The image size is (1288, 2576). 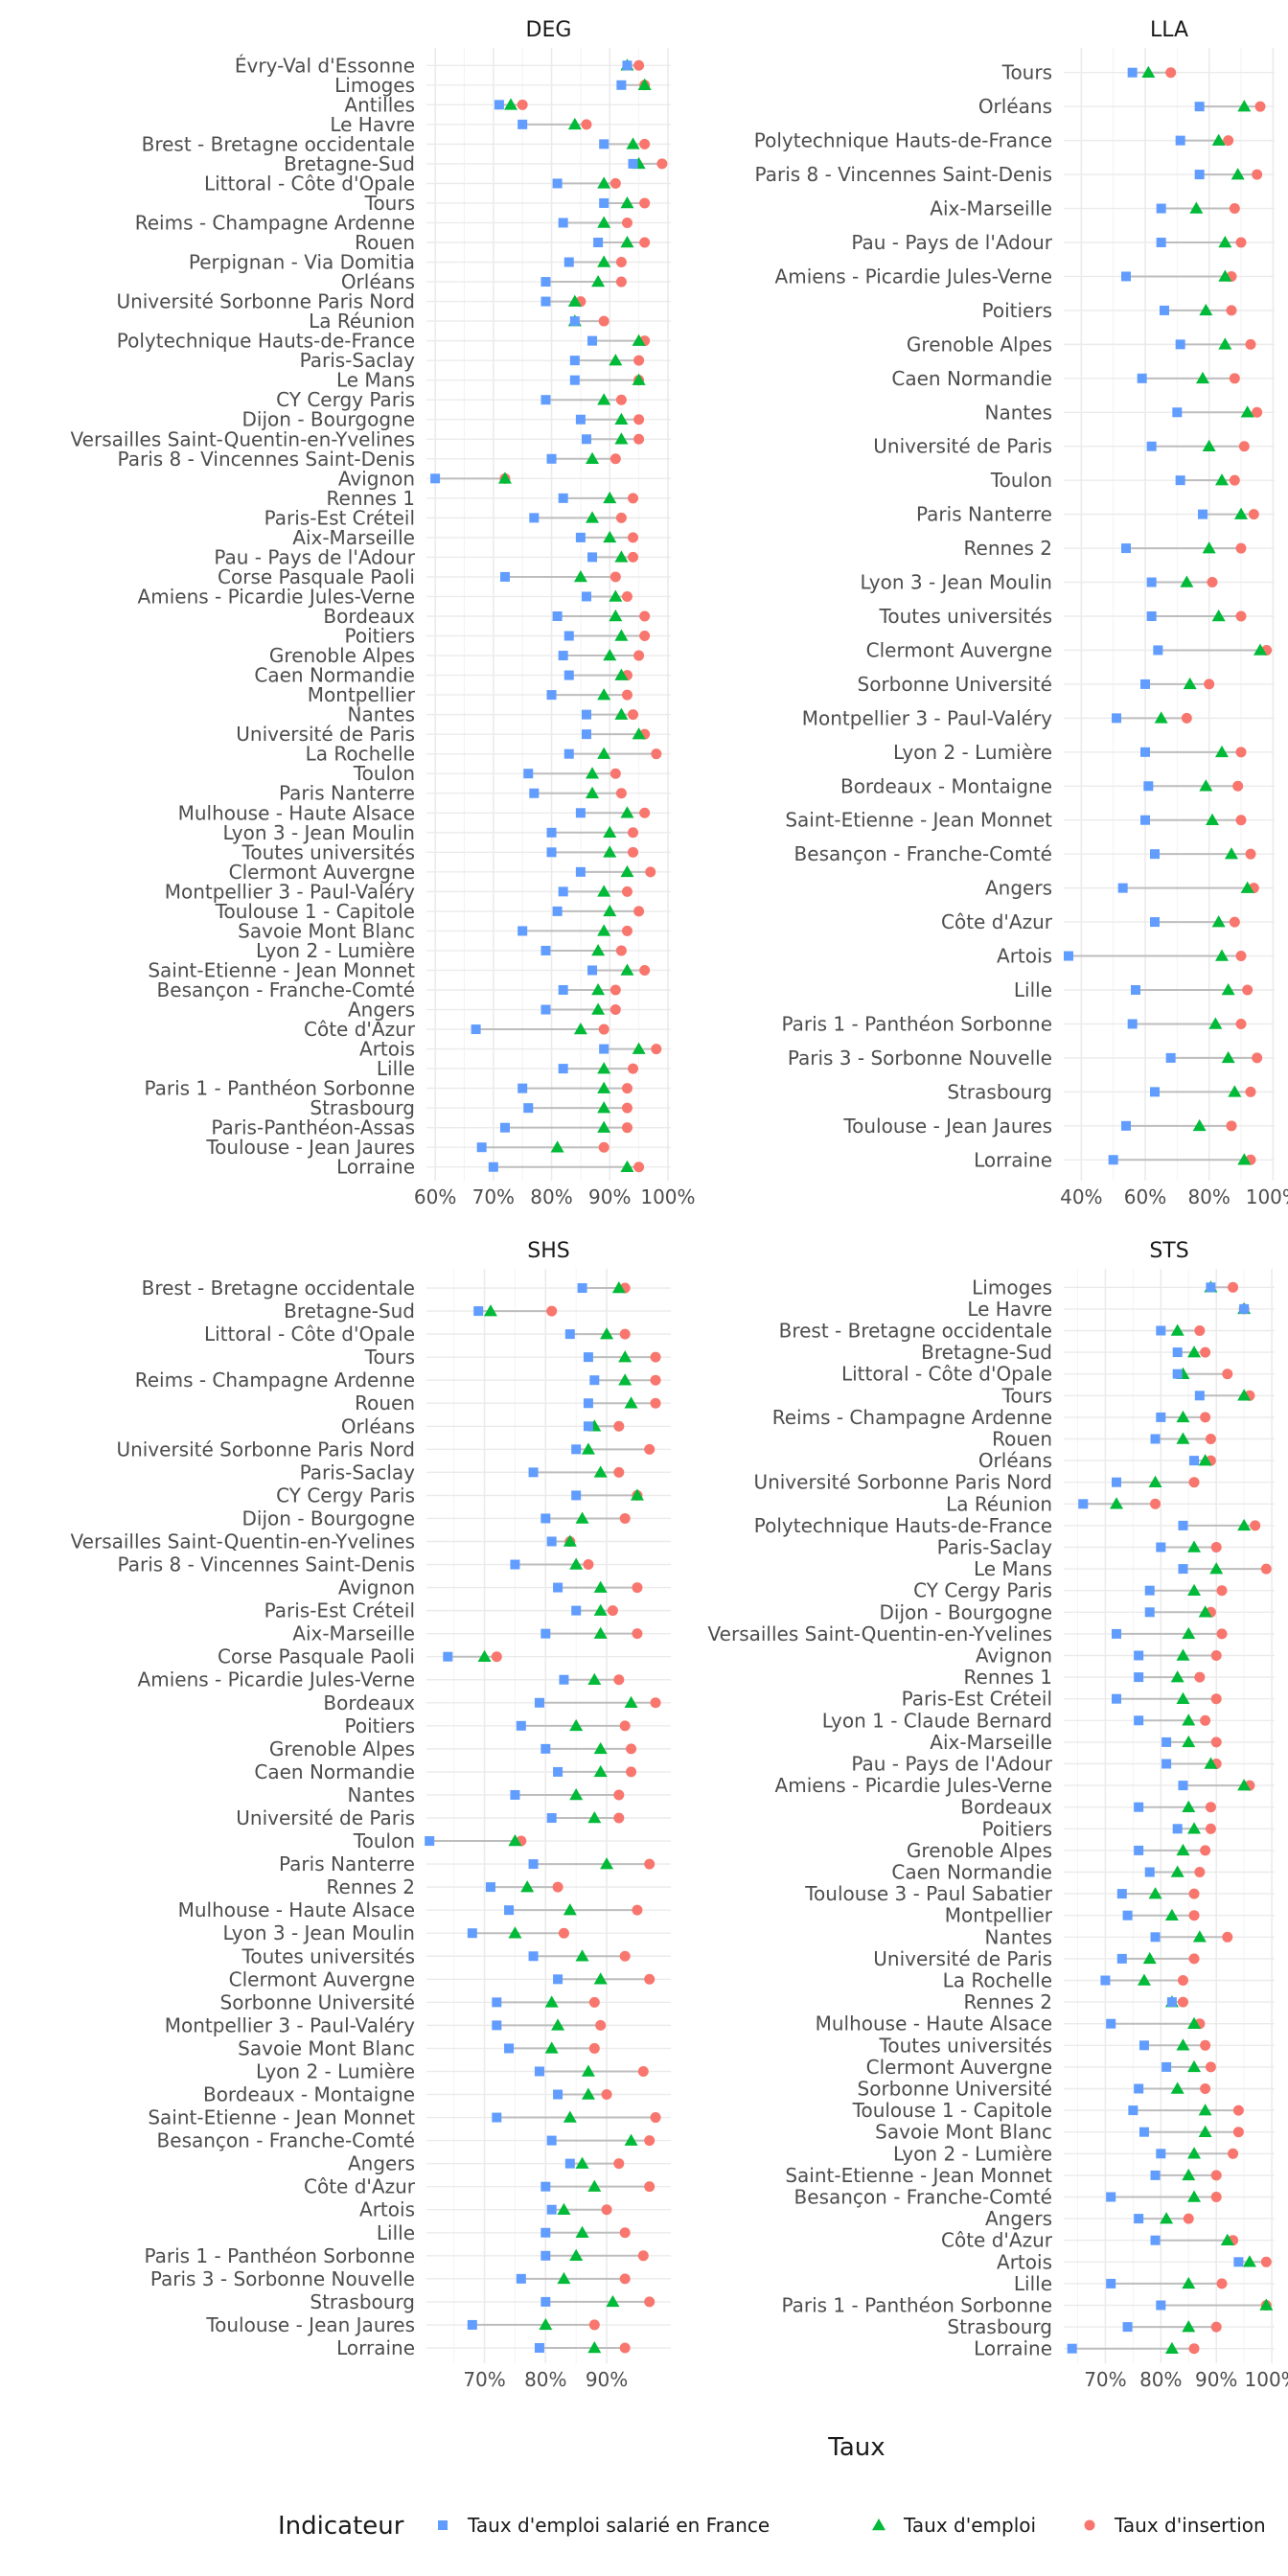 I want to click on category-label: La Rochelle, so click(x=997, y=1981).